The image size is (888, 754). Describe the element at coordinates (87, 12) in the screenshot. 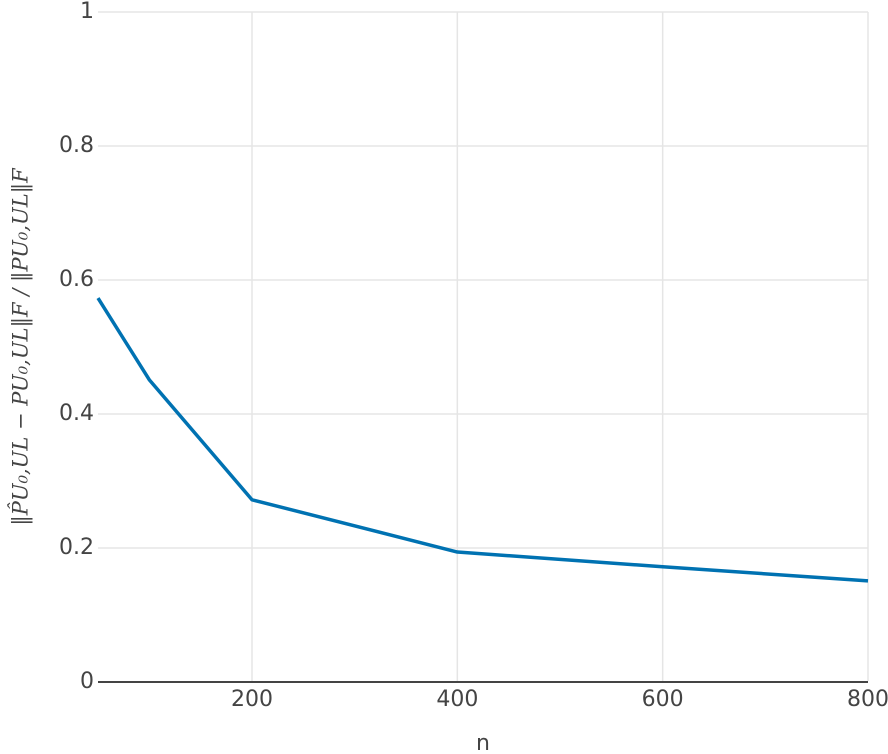

I see `y-tick-label: 1` at that location.